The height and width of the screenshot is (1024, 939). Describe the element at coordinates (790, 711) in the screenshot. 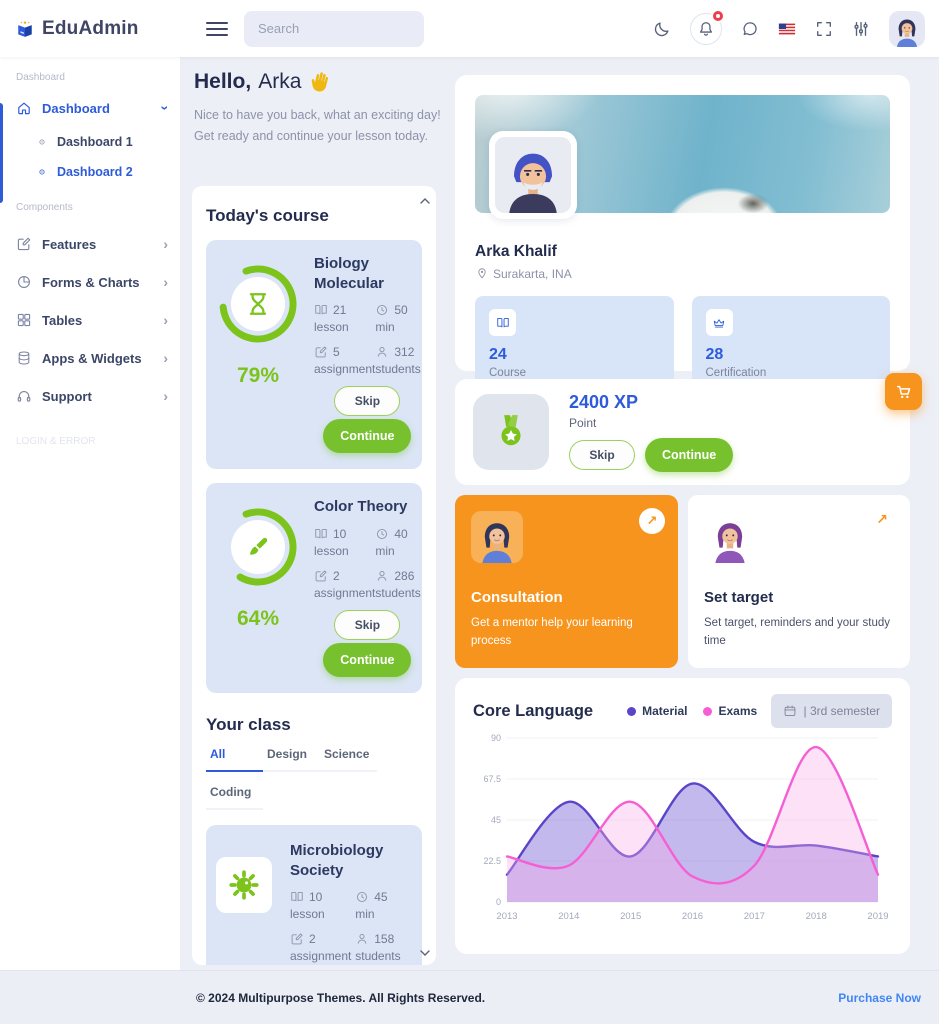

I see `calendar-icon` at that location.